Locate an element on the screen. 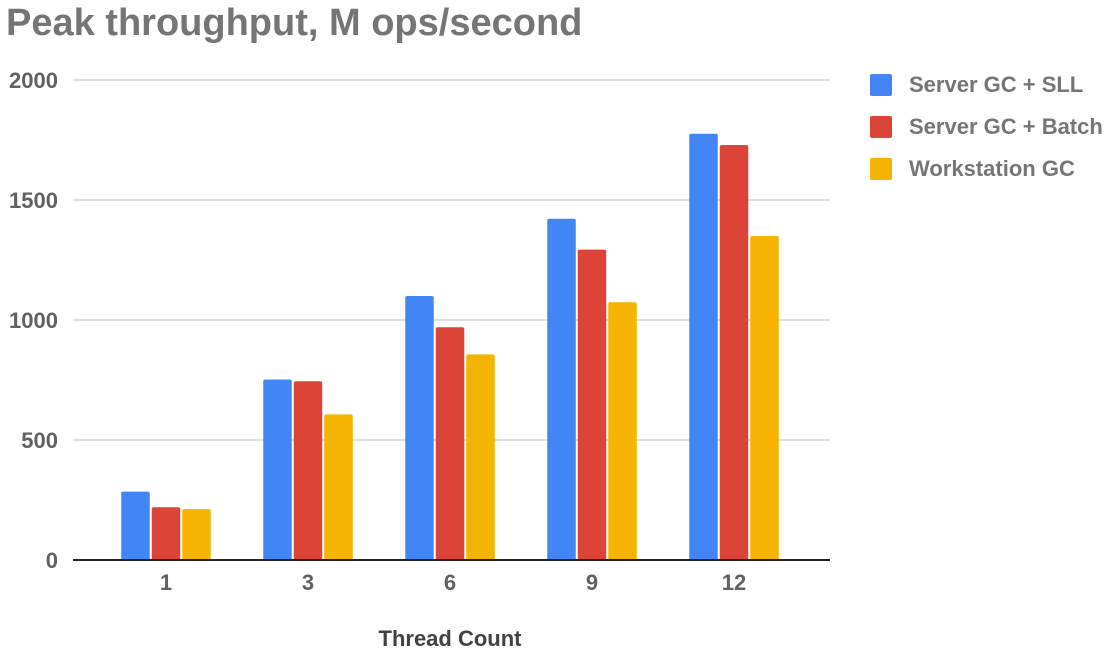  y-tick-label-1000: 1000 is located at coordinates (33, 320).